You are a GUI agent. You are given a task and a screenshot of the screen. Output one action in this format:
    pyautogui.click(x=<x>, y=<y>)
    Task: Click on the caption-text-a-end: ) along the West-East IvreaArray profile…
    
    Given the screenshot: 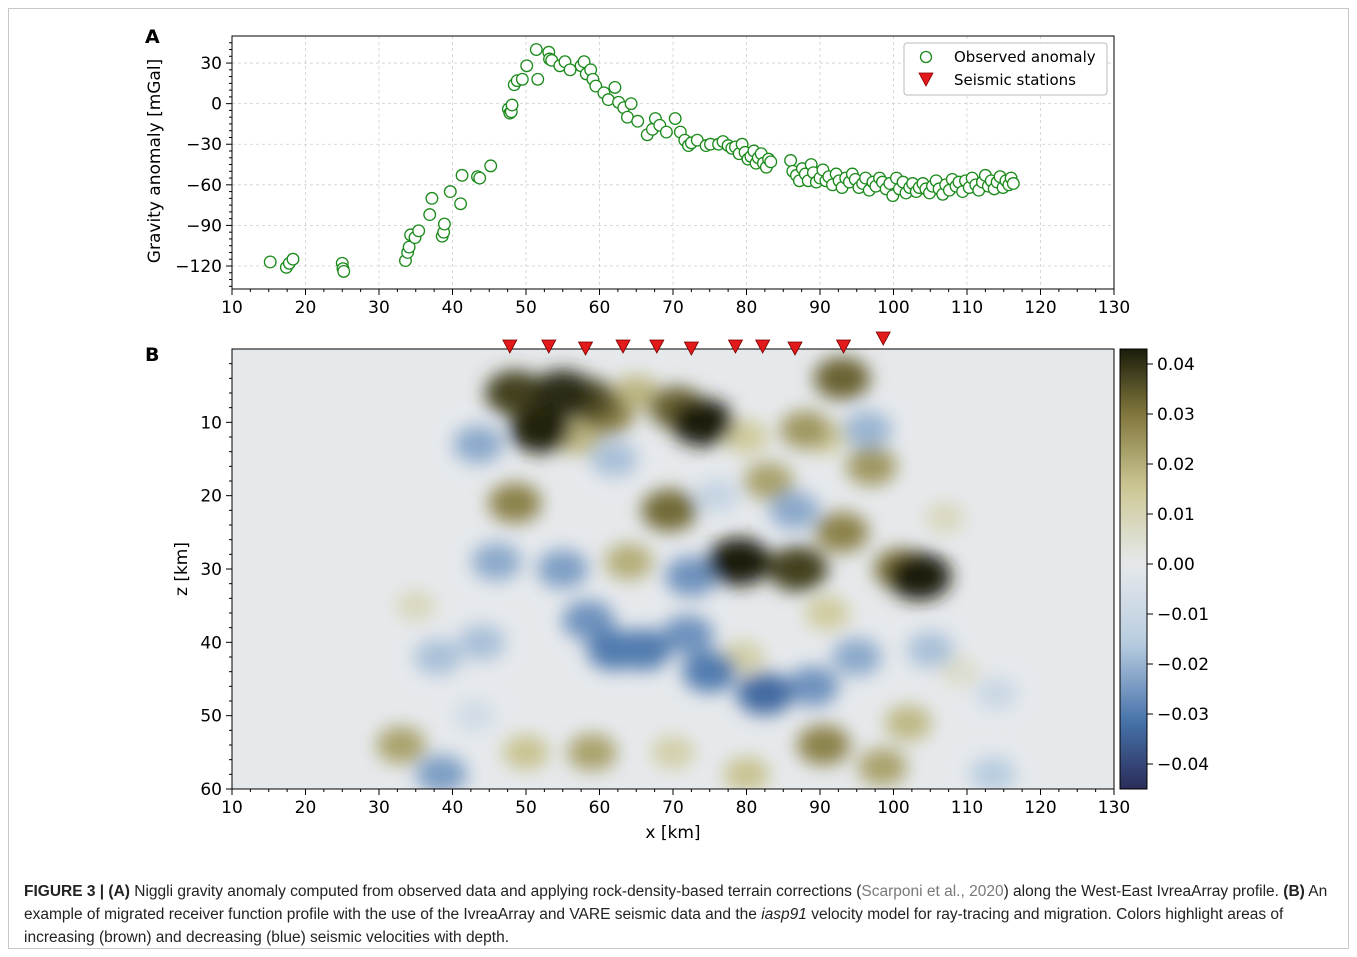 What is the action you would take?
    pyautogui.click(x=1143, y=891)
    